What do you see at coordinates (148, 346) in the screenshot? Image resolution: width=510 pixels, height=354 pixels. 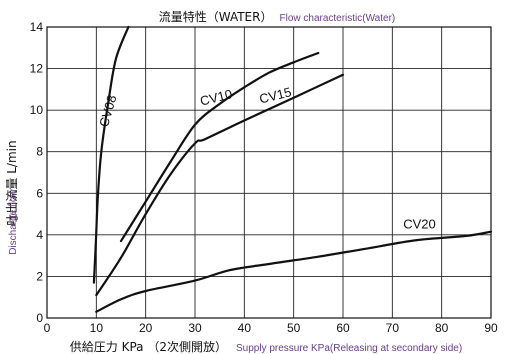 I see `x-axis-label-jp: 供給圧力 KPa （2次側開放）` at bounding box center [148, 346].